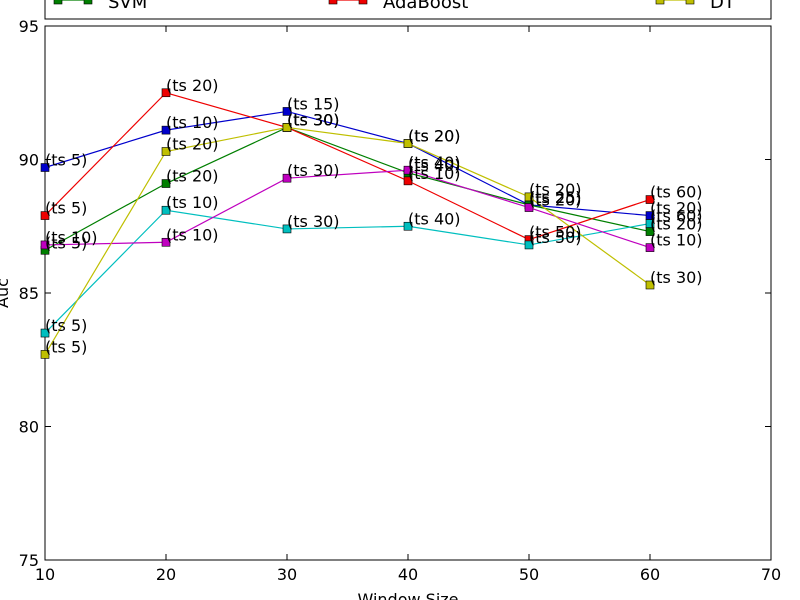  What do you see at coordinates (313, 103) in the screenshot?
I see `data-label: (ts 15)` at bounding box center [313, 103].